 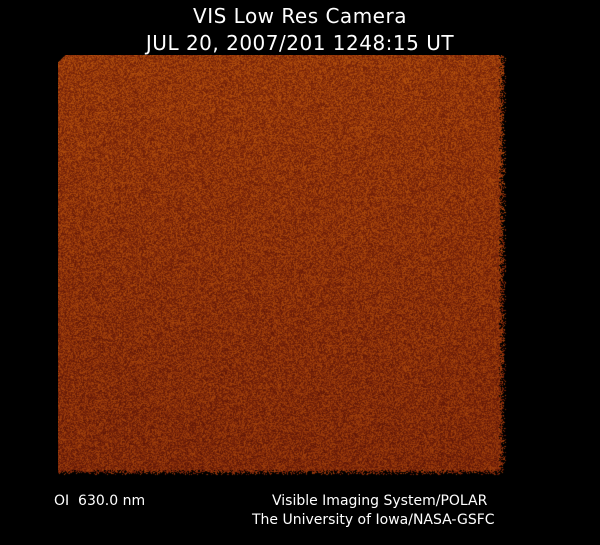 I want to click on credit-line-2: The University of Iowa/NASA-GSFC, so click(x=373, y=520).